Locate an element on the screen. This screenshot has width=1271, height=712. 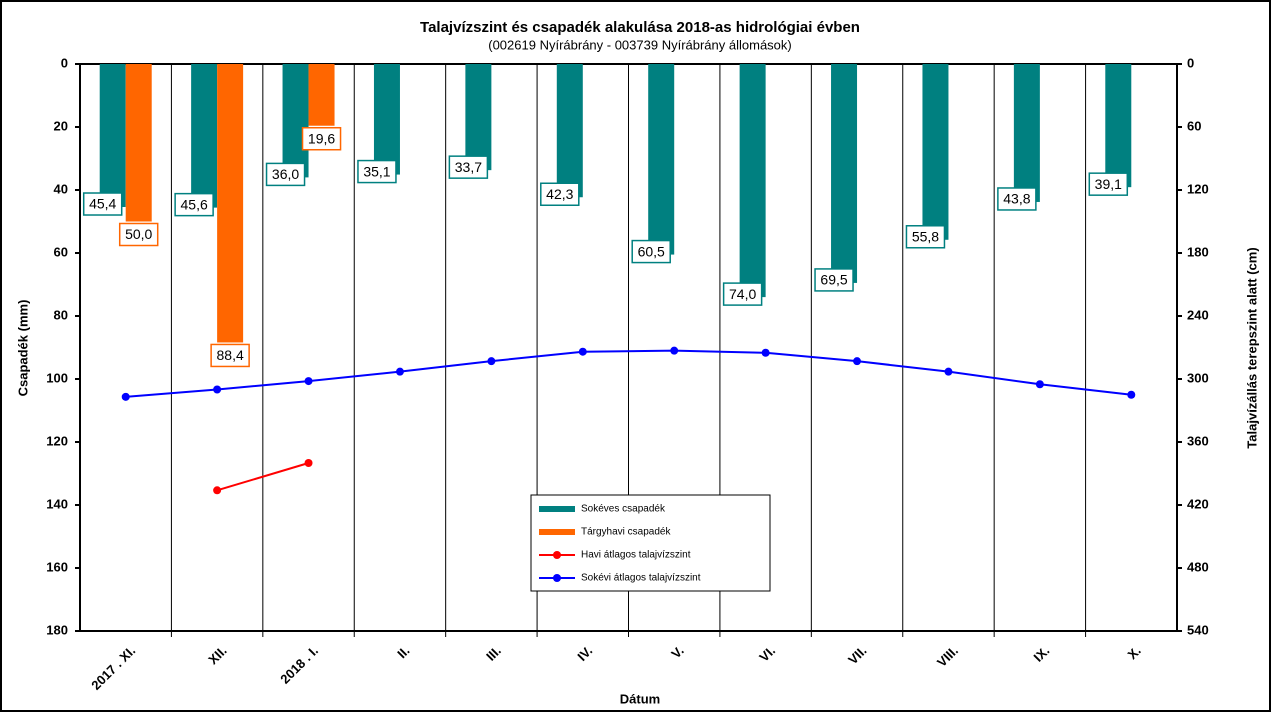
legend-label: Sokévi átlagos talajvízszint is located at coordinates (641, 578).